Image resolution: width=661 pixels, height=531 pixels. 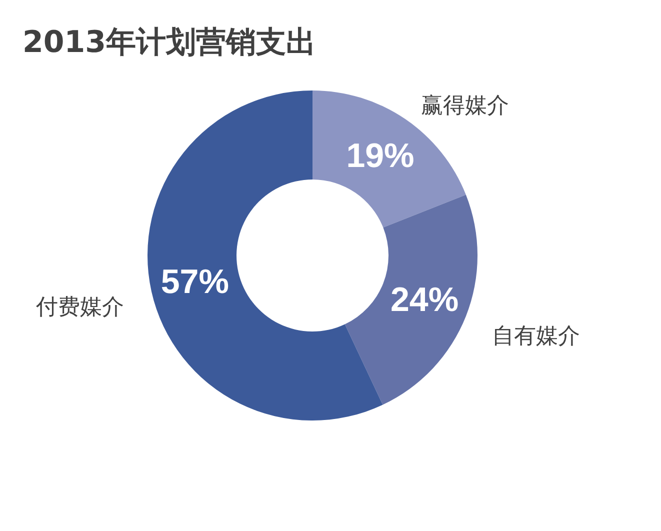 What do you see at coordinates (380, 155) in the screenshot?
I see `data-label: 19%` at bounding box center [380, 155].